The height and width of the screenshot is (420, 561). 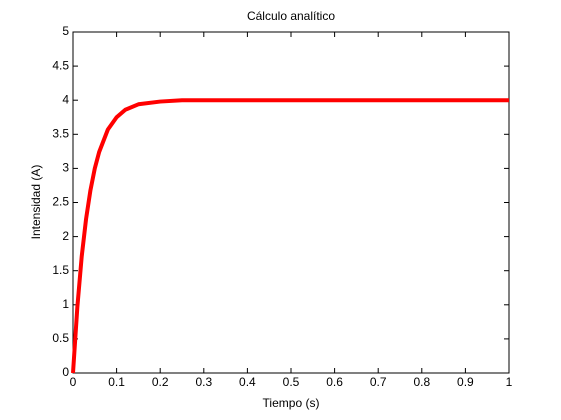 What do you see at coordinates (60, 133) in the screenshot?
I see `y-tick-label: 3.5` at bounding box center [60, 133].